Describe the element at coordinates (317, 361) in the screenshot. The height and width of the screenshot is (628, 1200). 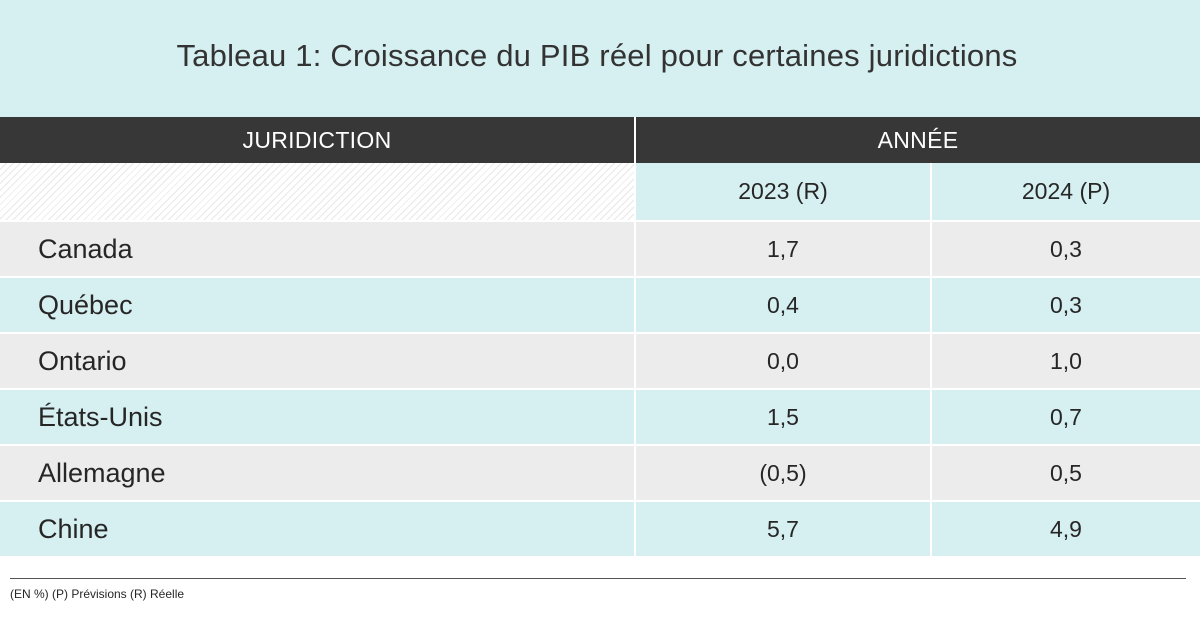
I see `jurisdiction-name: Ontario` at that location.